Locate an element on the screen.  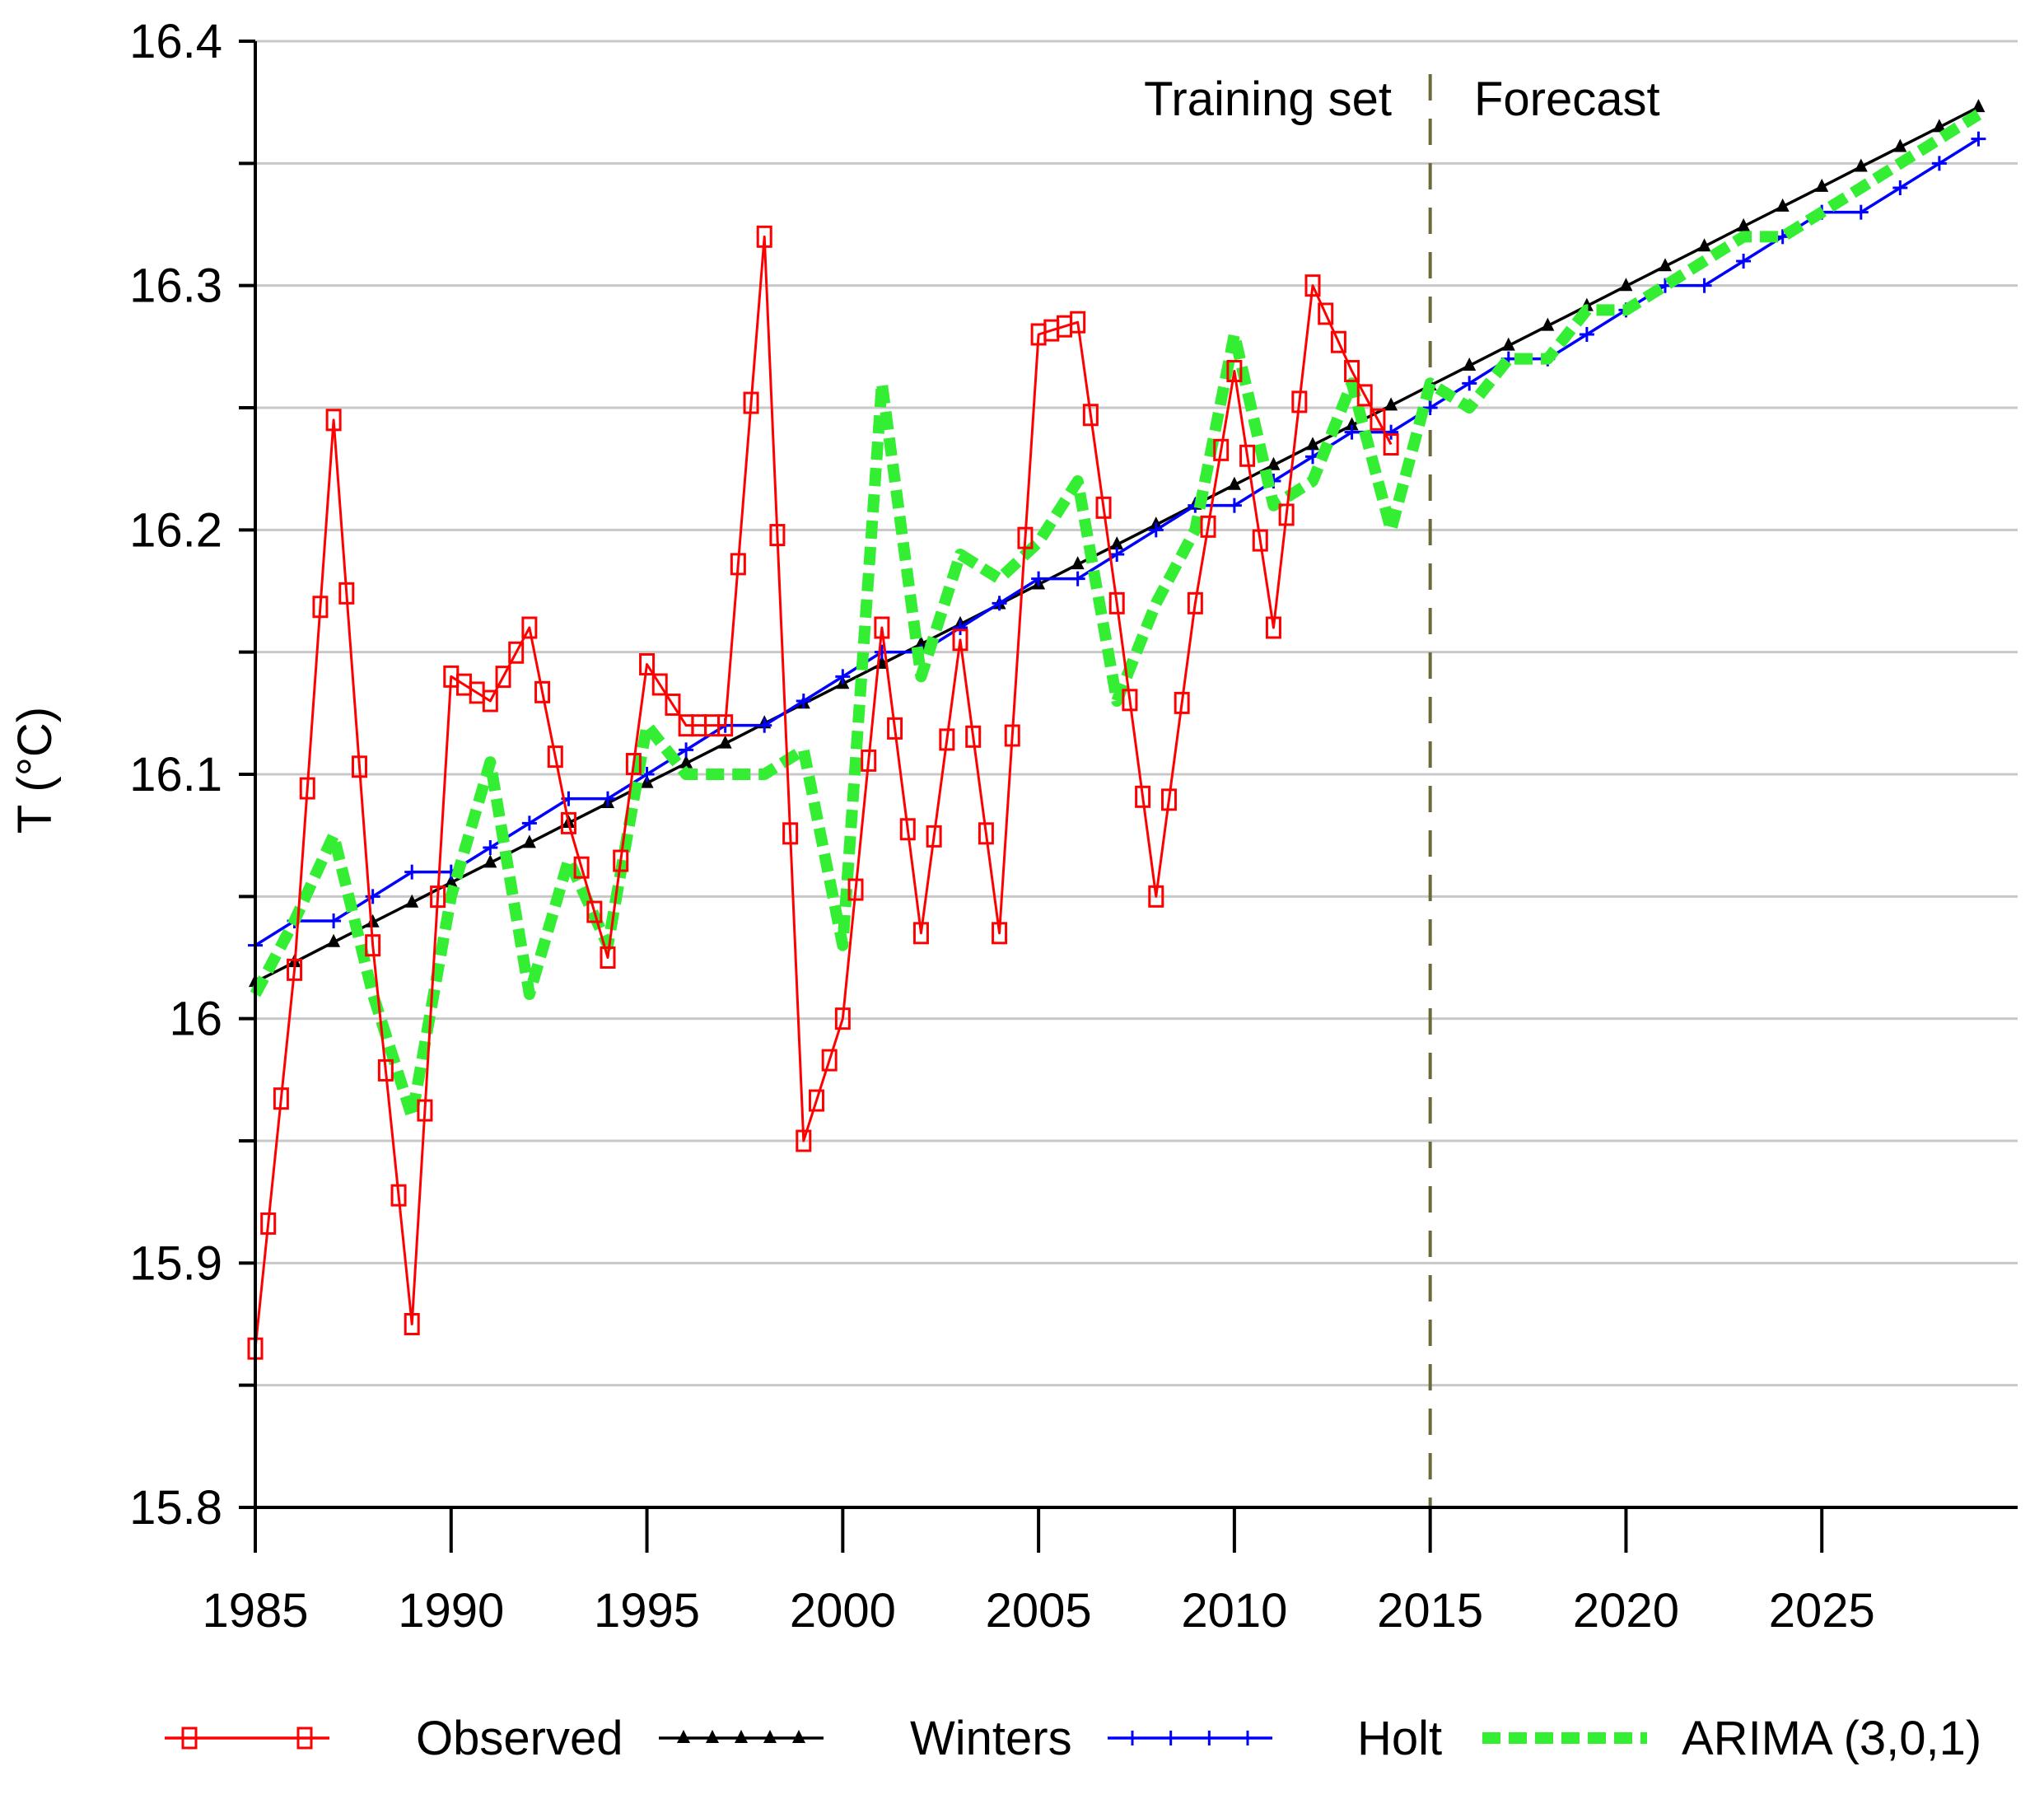
forecast-label: Forecast is located at coordinates (1567, 99).